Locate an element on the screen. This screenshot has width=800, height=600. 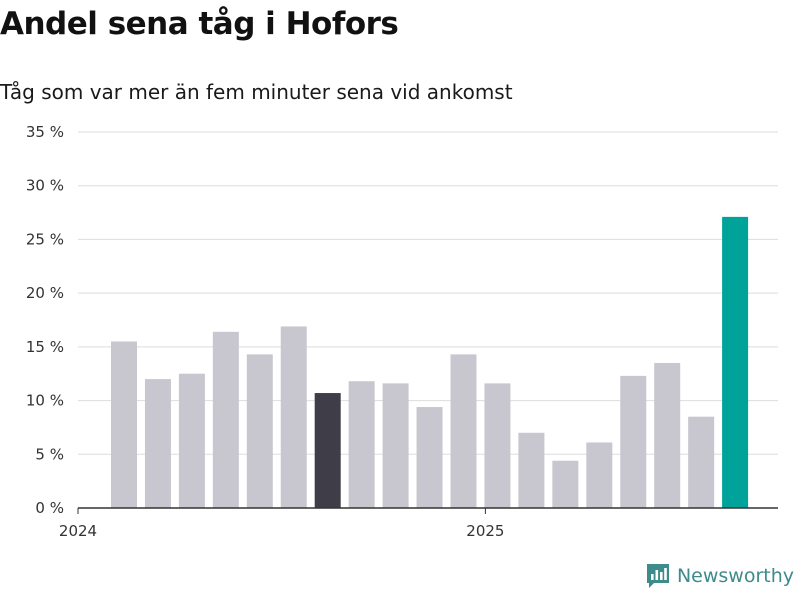
y-tick-label: 30 % is located at coordinates (45, 186).